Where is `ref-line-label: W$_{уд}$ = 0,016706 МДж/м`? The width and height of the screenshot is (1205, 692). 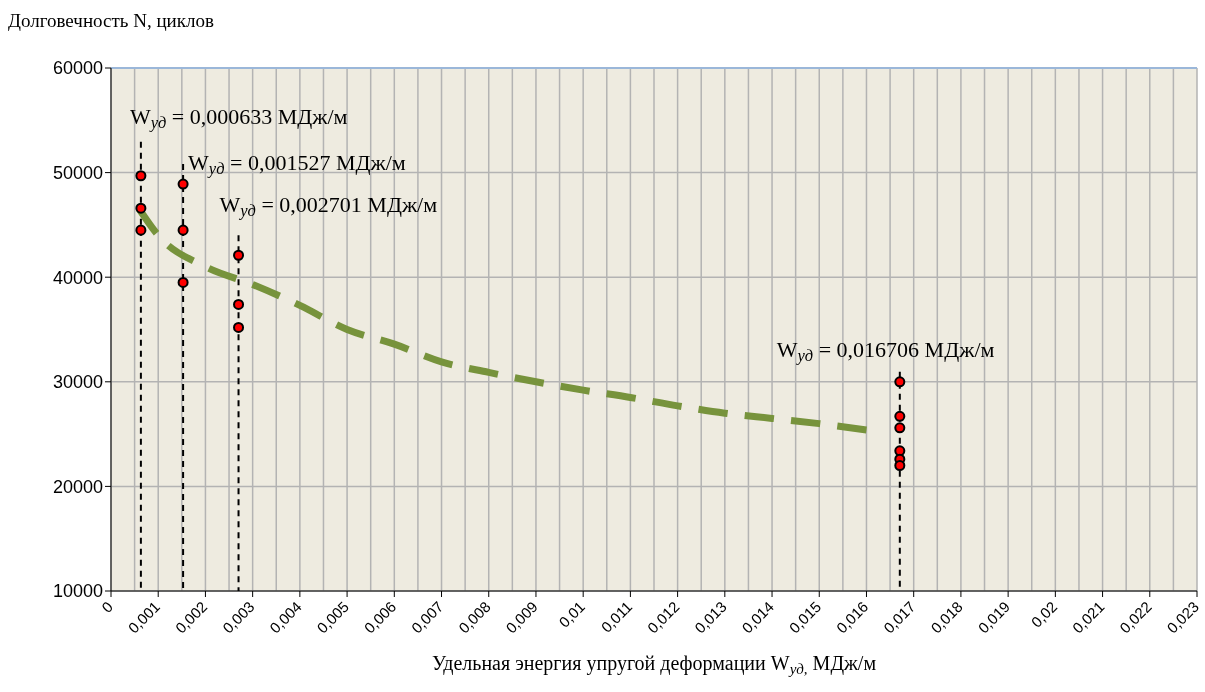
ref-line-label: W$_{уд}$ = 0,016706 МДж/м is located at coordinates (885, 351).